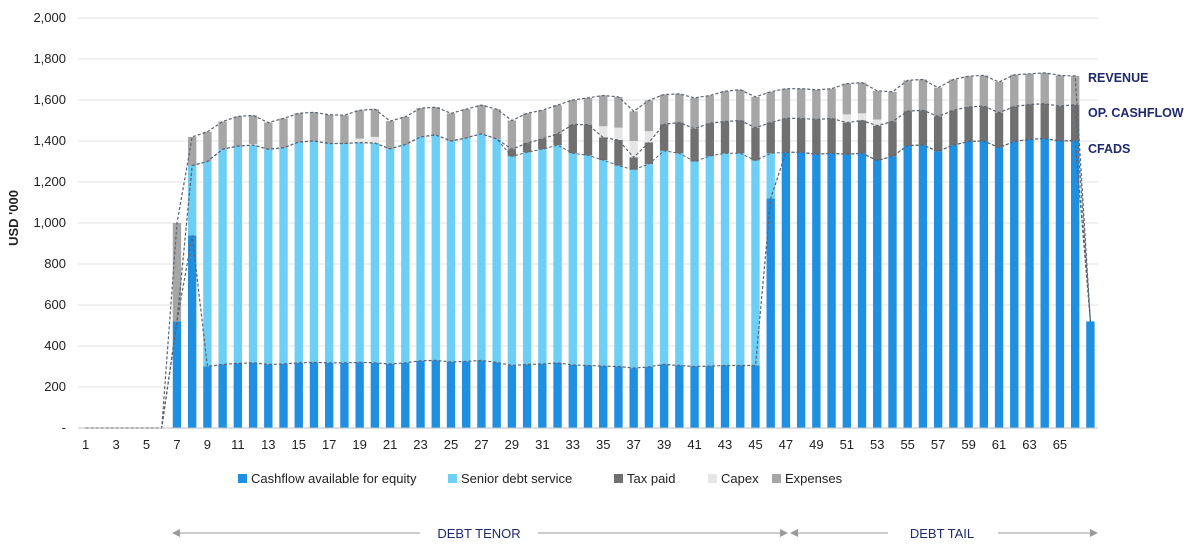 Image resolution: width=1200 pixels, height=557 pixels. I want to click on x-tick-label: 3, so click(115, 444).